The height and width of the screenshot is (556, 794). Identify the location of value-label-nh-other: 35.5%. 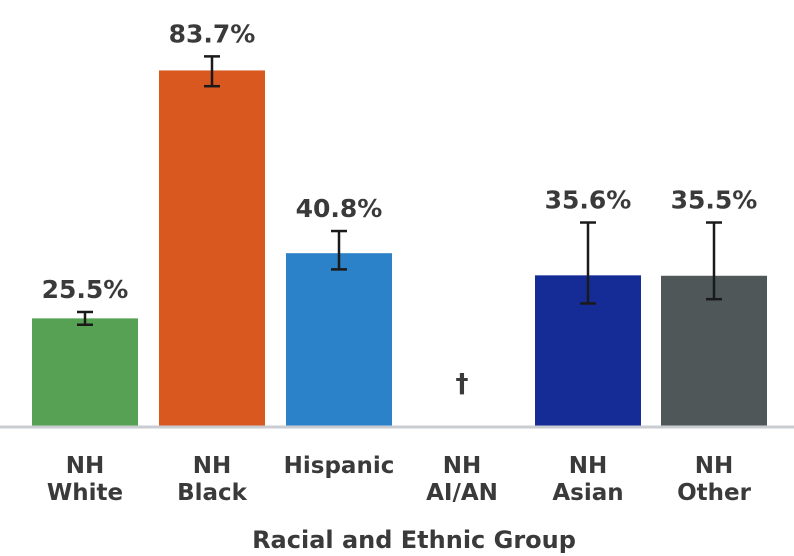
(714, 200).